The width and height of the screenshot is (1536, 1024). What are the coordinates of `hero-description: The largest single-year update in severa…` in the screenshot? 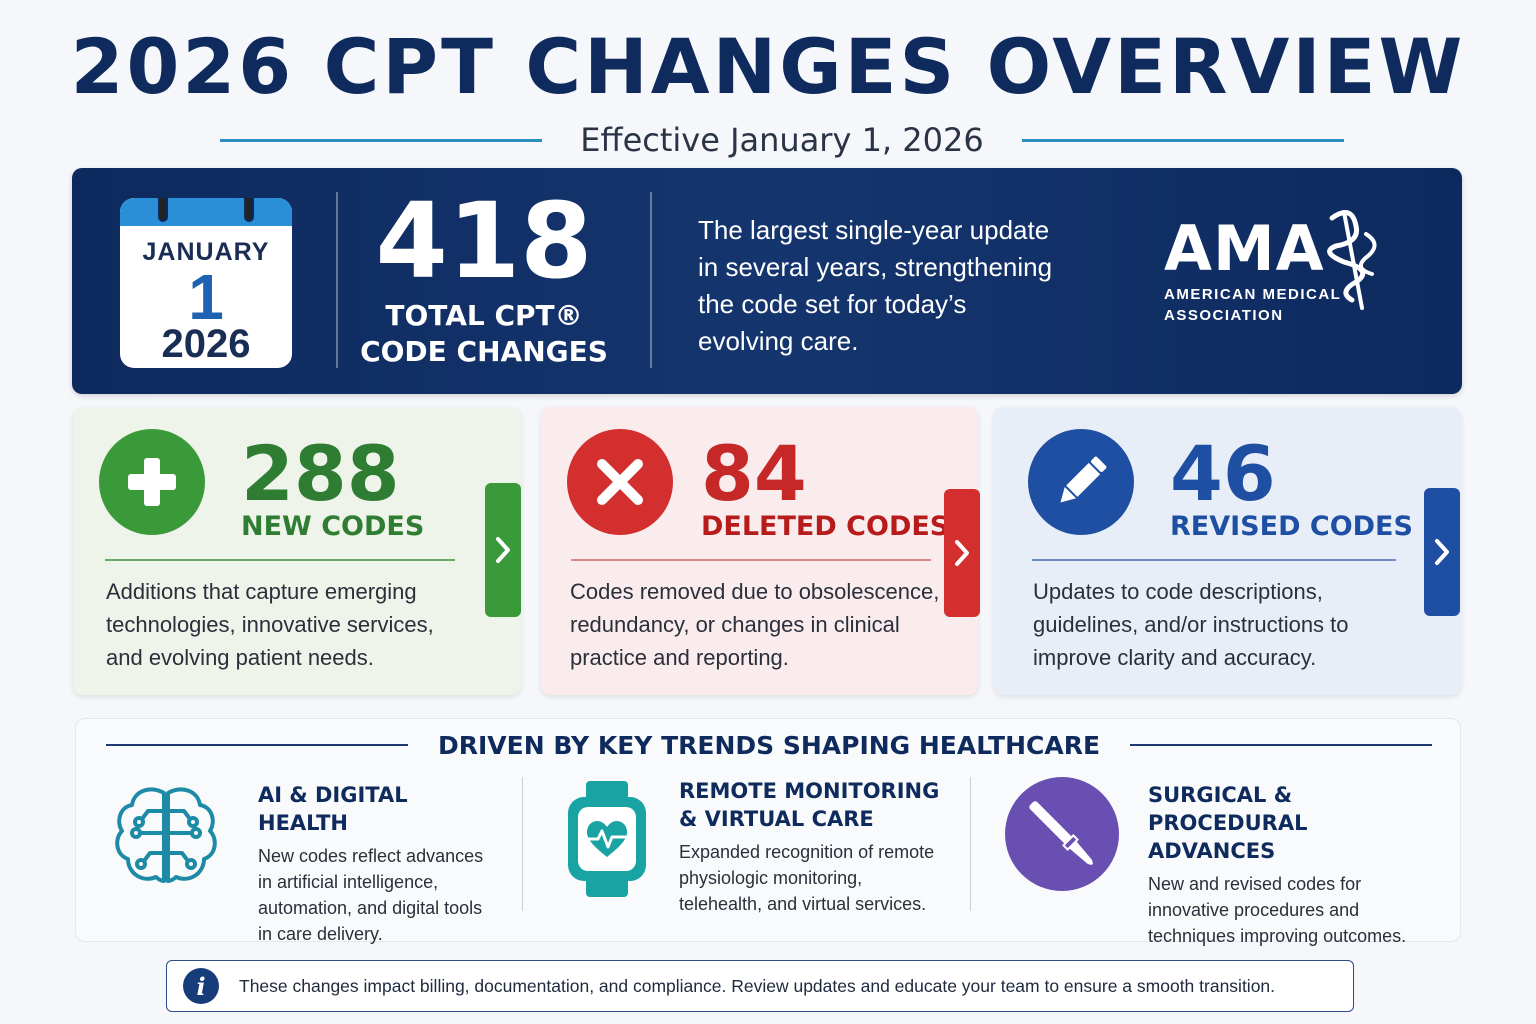 It's located at (875, 285).